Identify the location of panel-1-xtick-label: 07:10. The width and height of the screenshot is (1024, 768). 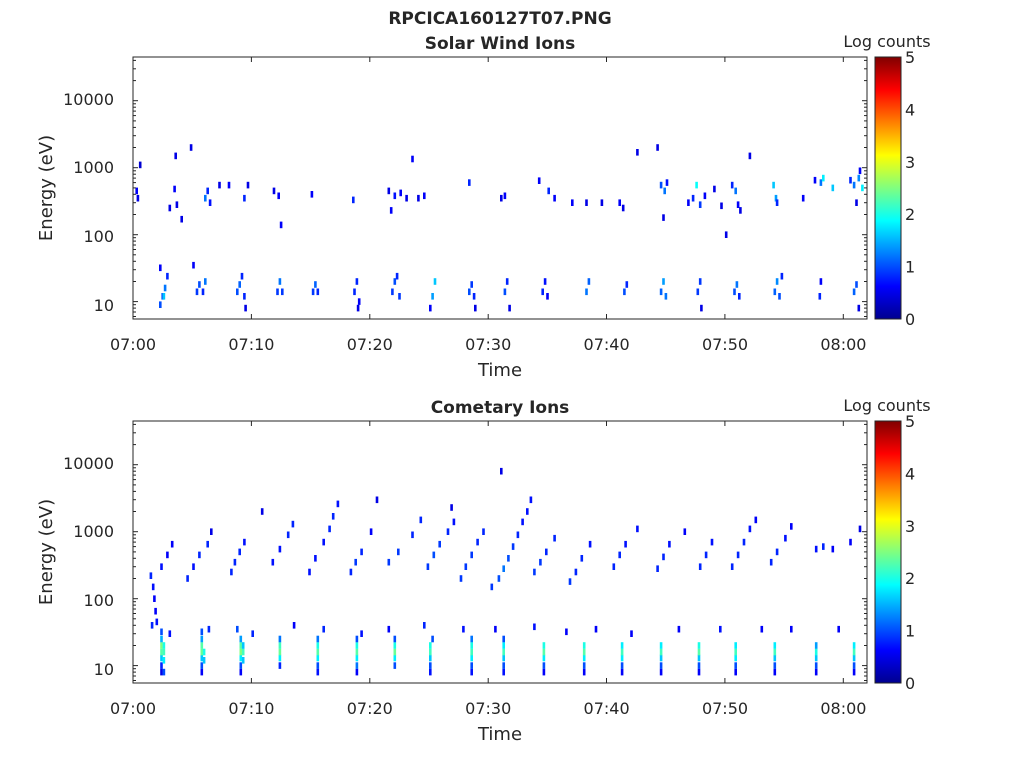
(251, 344).